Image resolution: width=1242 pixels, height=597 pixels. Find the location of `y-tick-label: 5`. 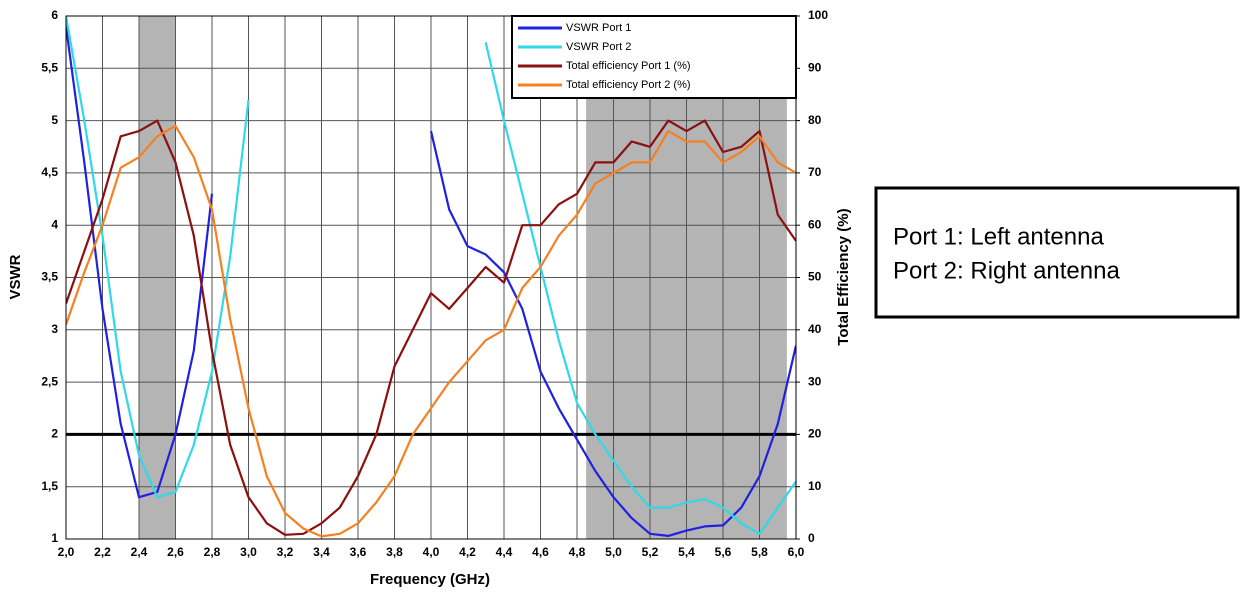

y-tick-label: 5 is located at coordinates (54, 120).